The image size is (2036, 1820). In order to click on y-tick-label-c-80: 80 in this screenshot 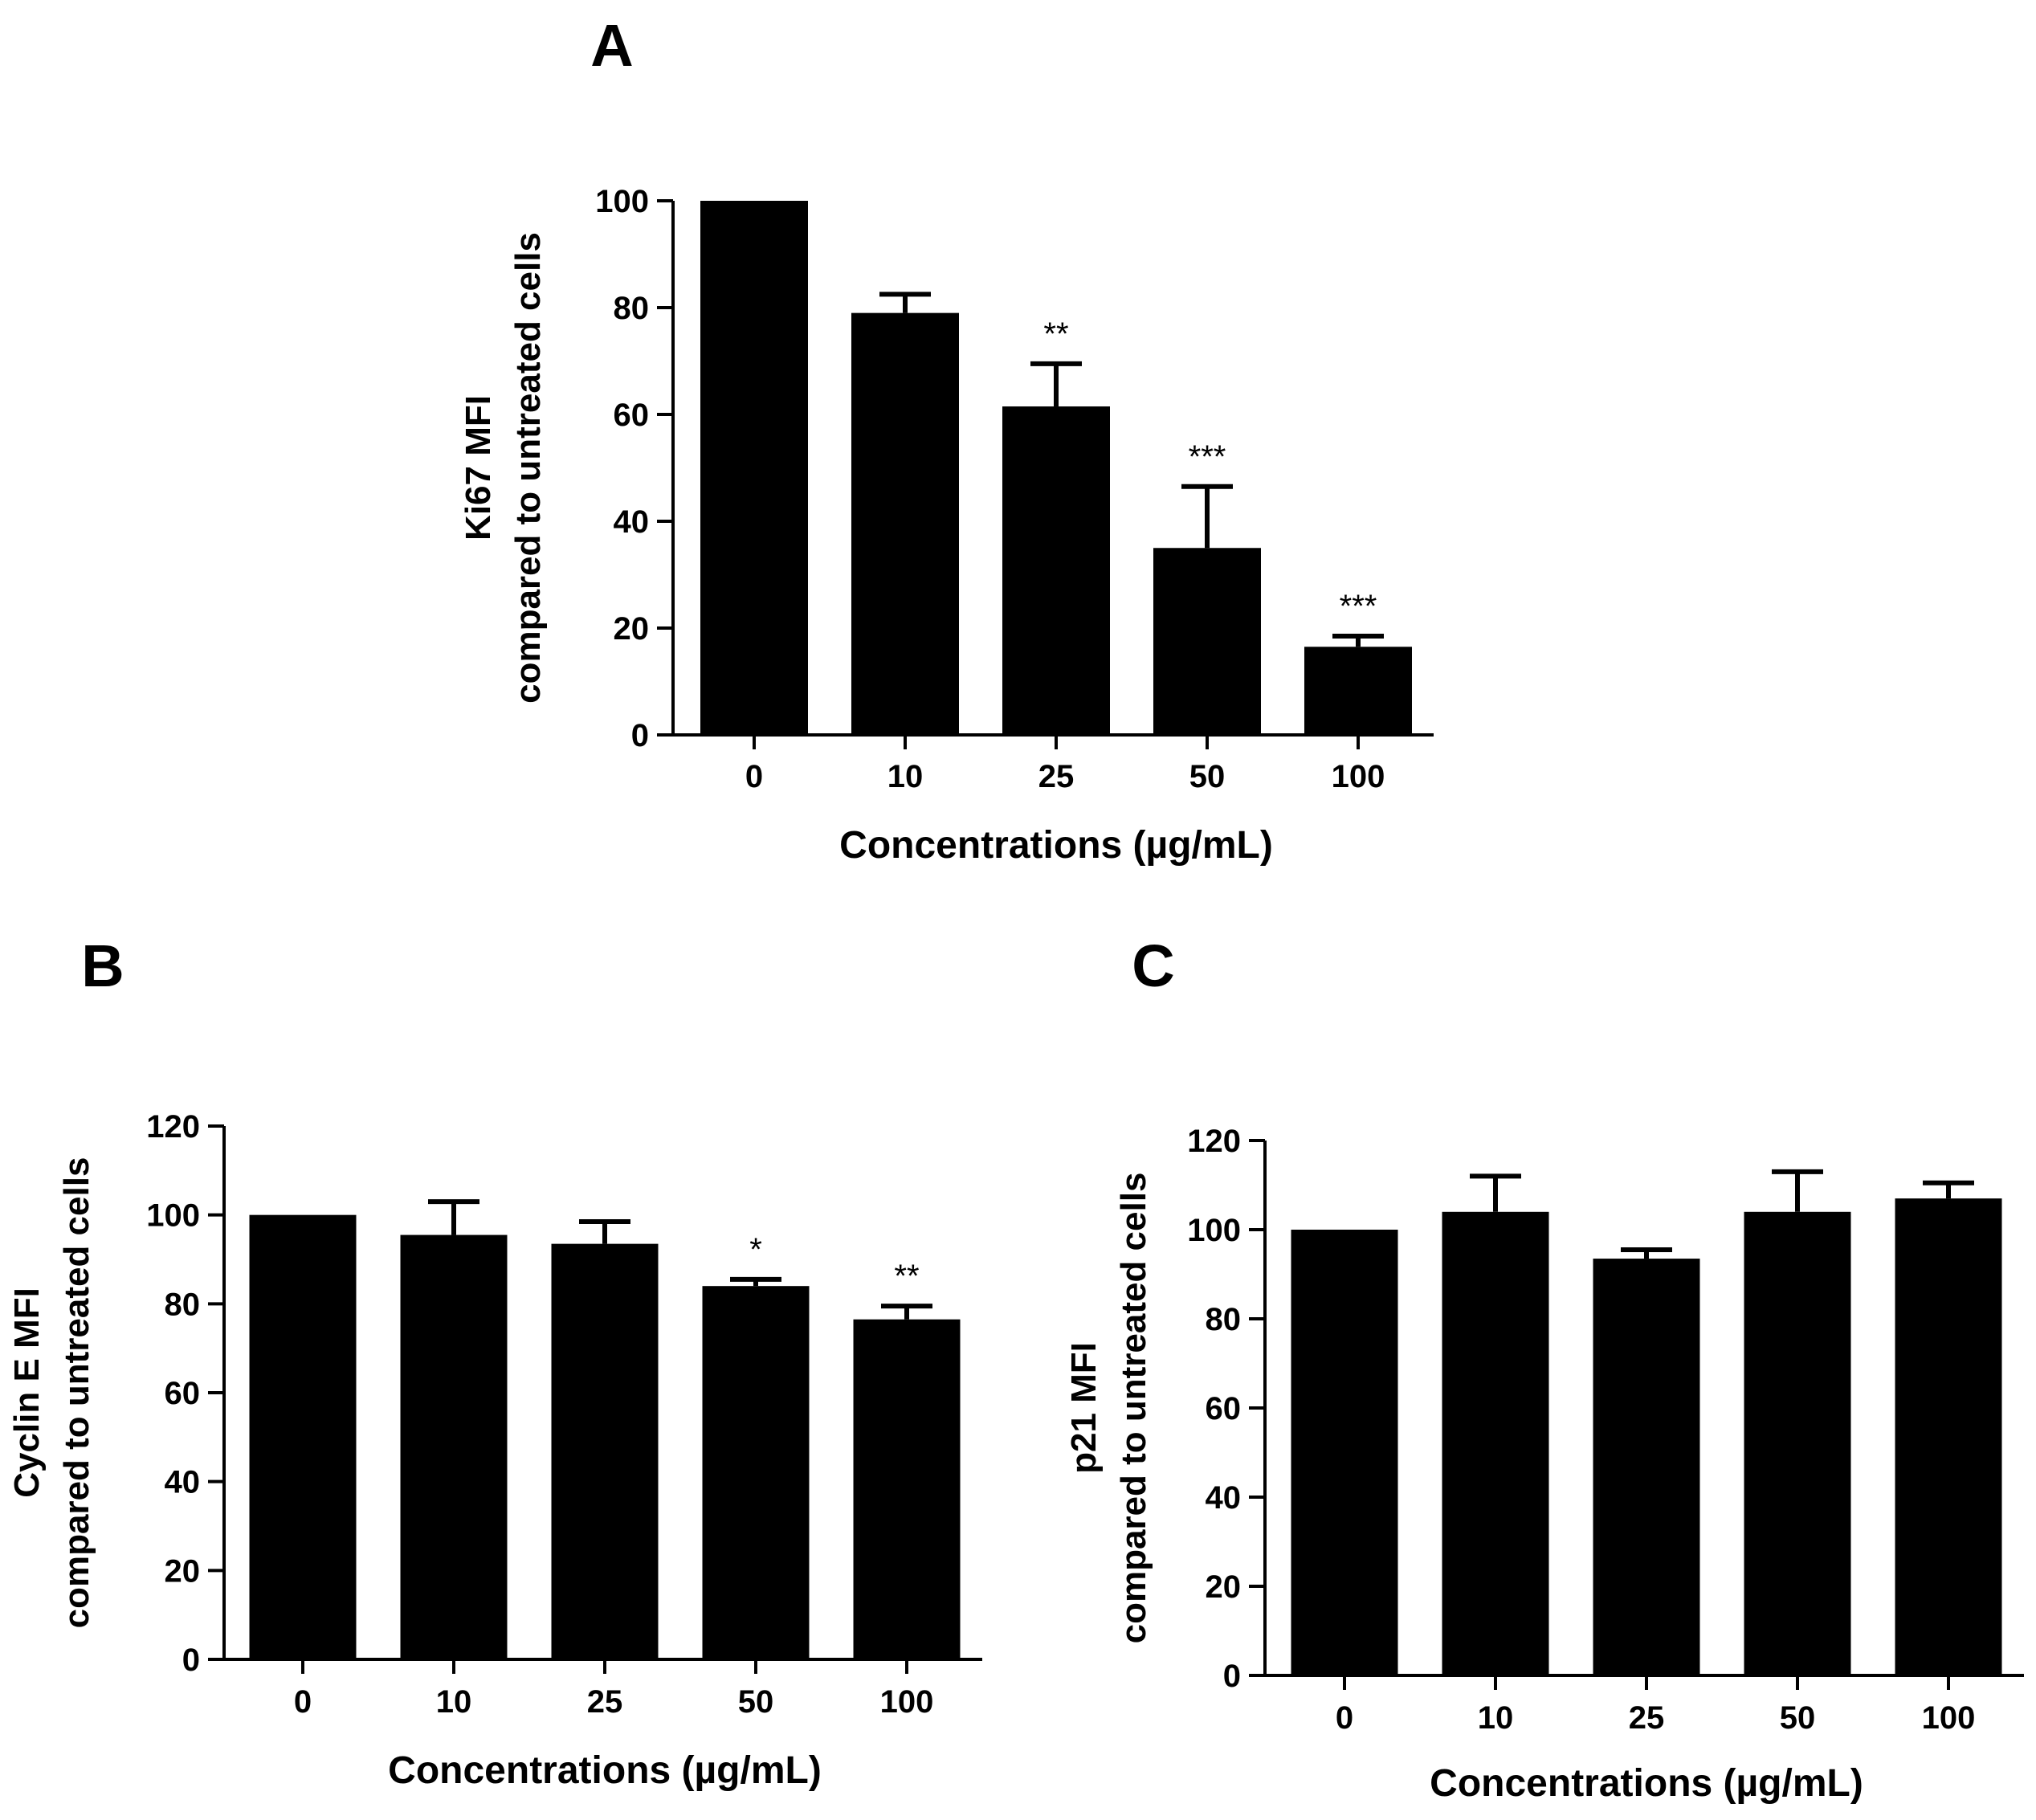, I will do `click(1224, 1320)`.